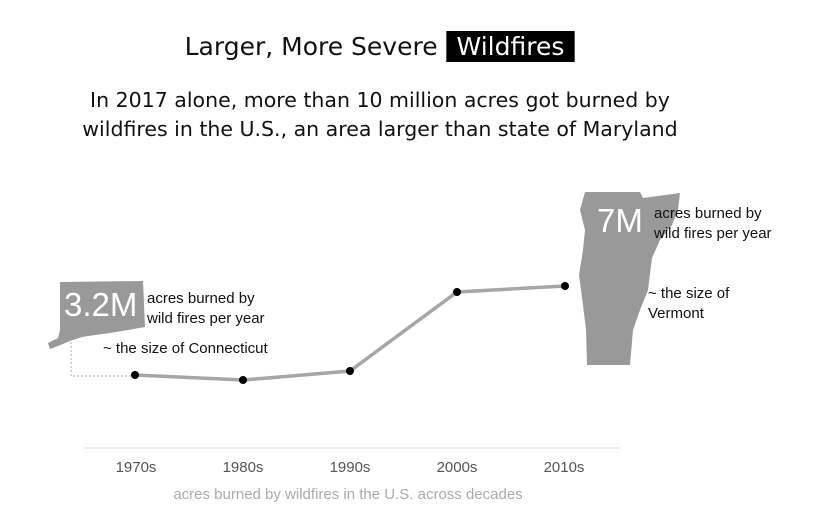 The image size is (821, 527). What do you see at coordinates (688, 304) in the screenshot?
I see `right-comparison: ~ the size of Vermont` at bounding box center [688, 304].